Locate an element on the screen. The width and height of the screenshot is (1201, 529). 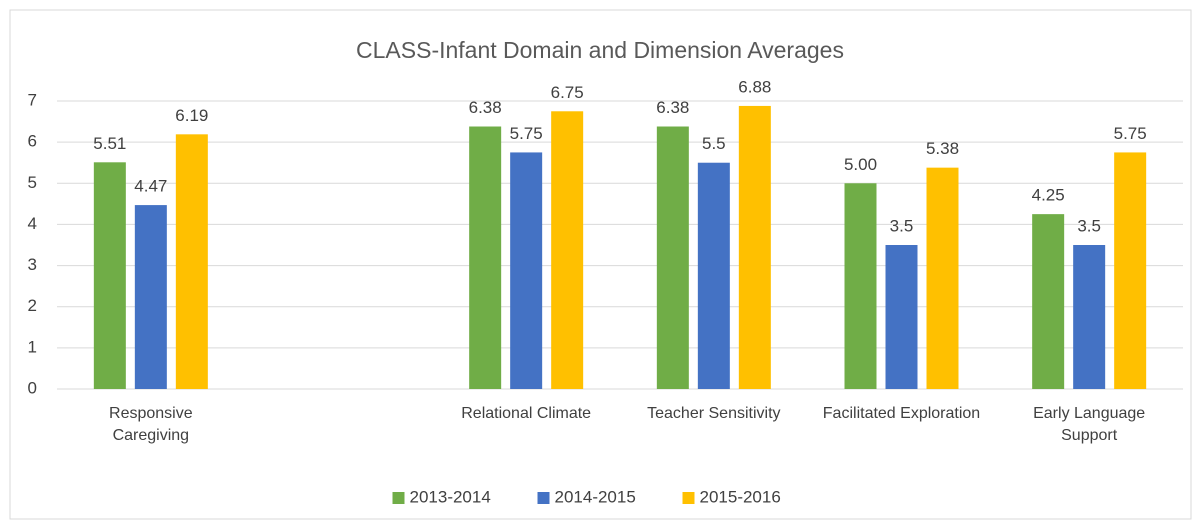
y-tick-label: 2 is located at coordinates (32, 305).